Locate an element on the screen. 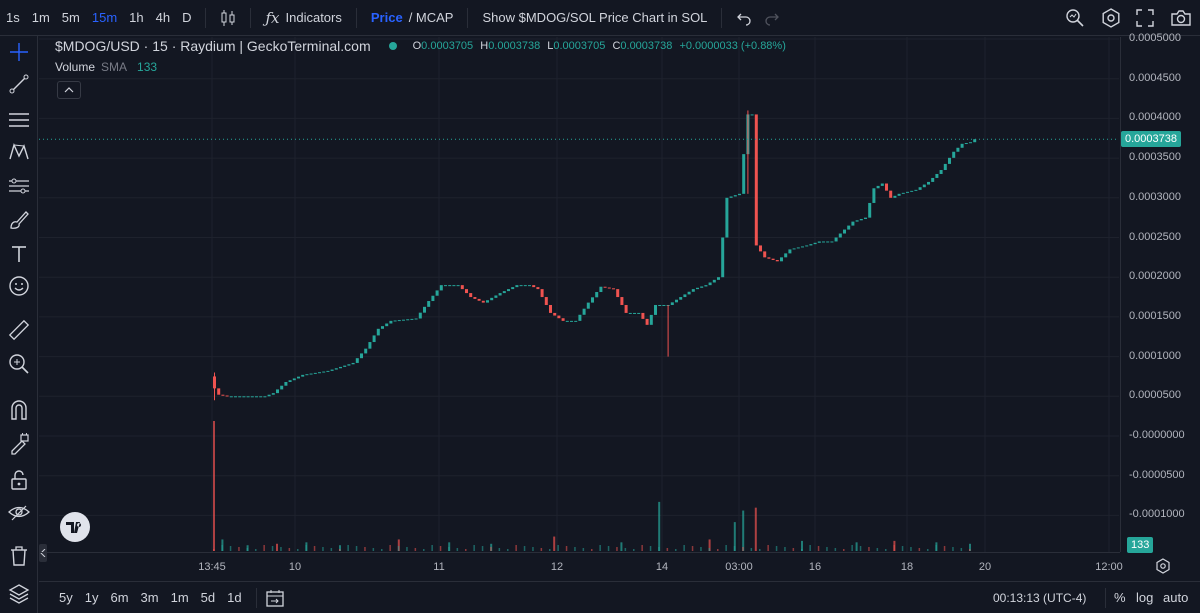  time-tick-label: 12:00 is located at coordinates (1109, 567).